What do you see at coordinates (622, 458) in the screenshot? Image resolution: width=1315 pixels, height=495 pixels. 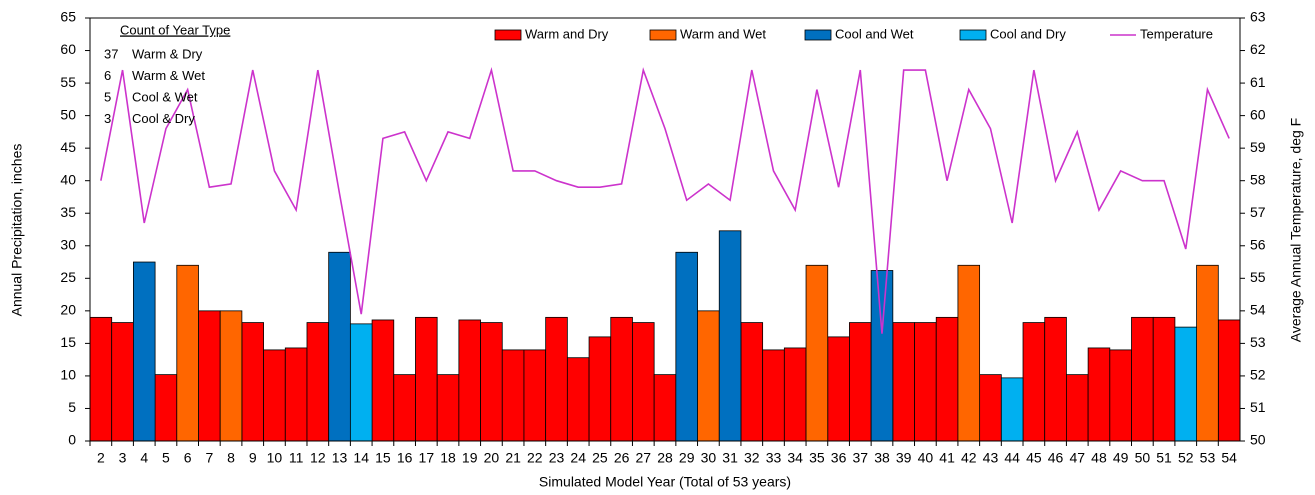 I see `x-tick-label: 26` at bounding box center [622, 458].